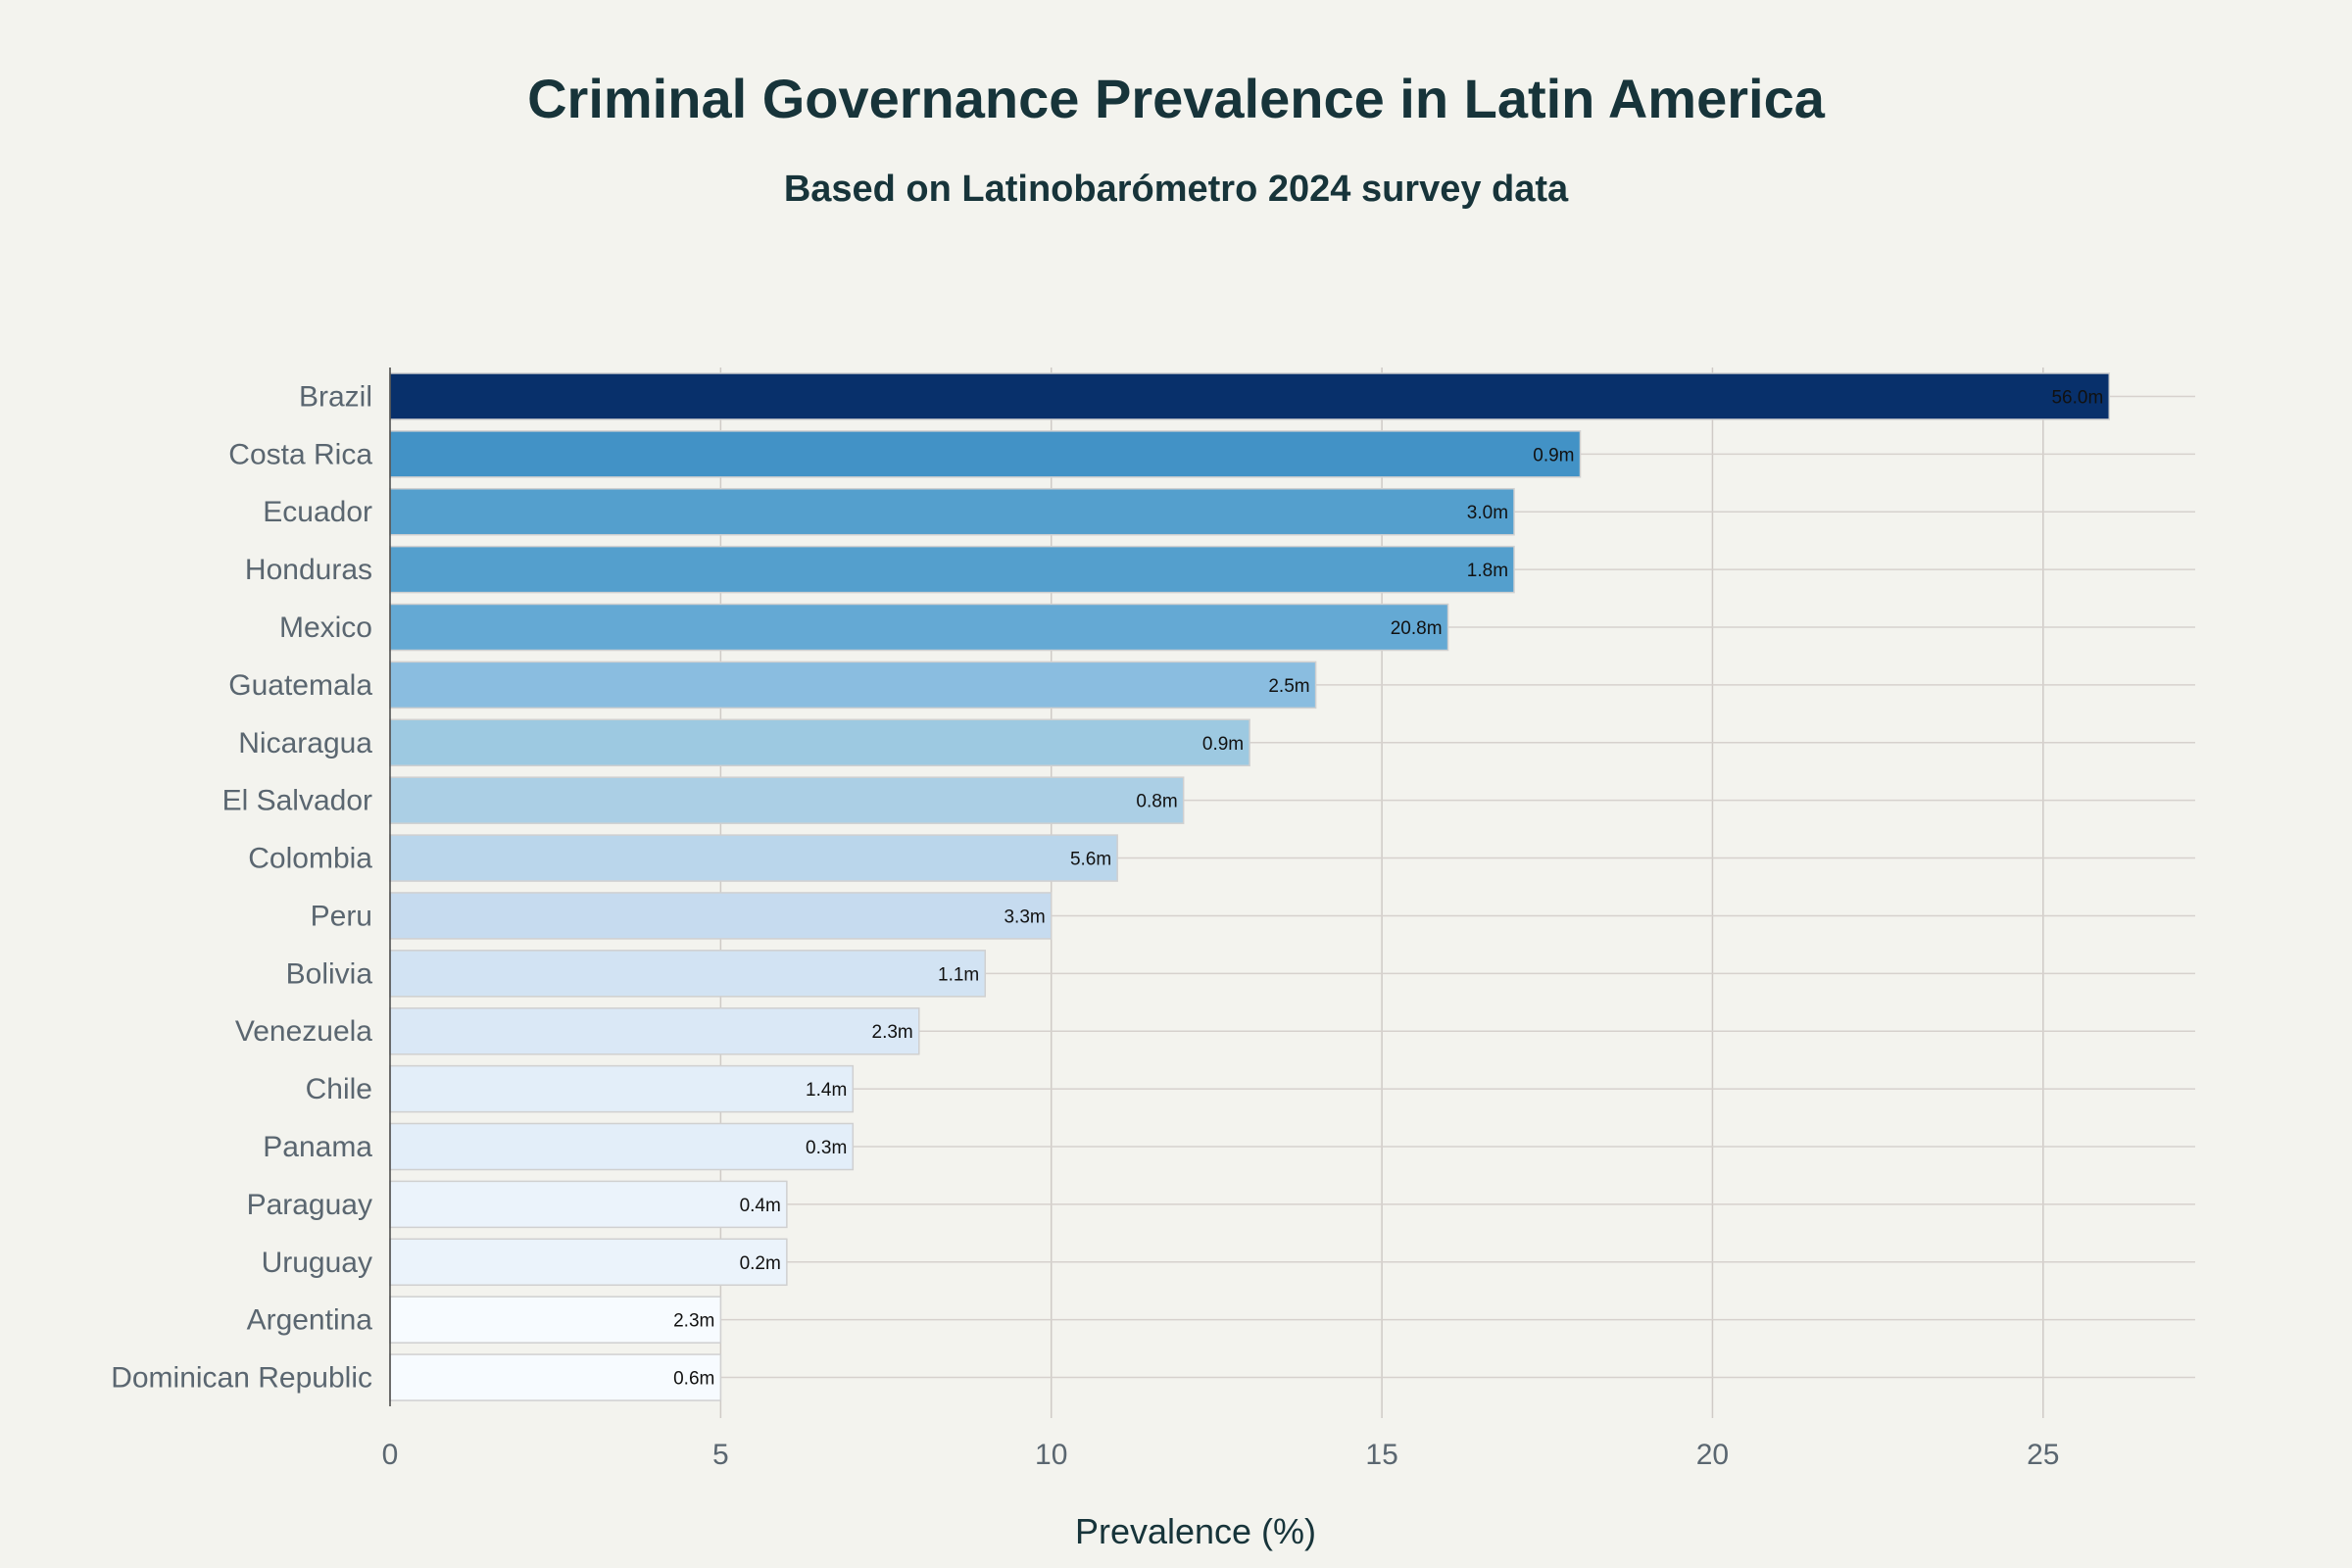 Image resolution: width=2352 pixels, height=1568 pixels. Describe the element at coordinates (335, 396) in the screenshot. I see `y-category-label: Brazil` at that location.